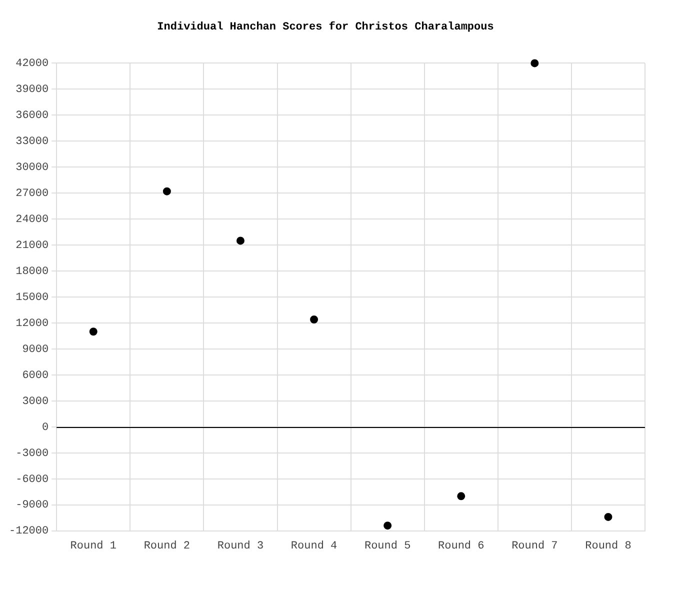  Describe the element at coordinates (32, 506) in the screenshot. I see `y-tick-label: -9000` at that location.